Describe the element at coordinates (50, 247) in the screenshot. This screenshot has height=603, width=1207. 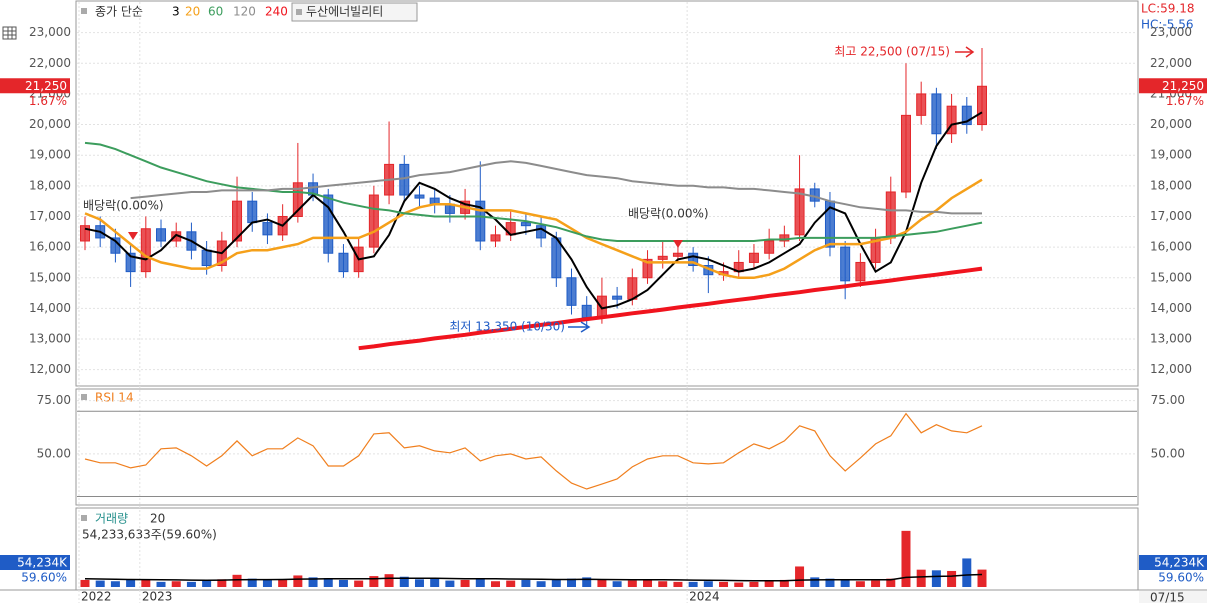
I see `y-tick-label: 16,000` at that location.